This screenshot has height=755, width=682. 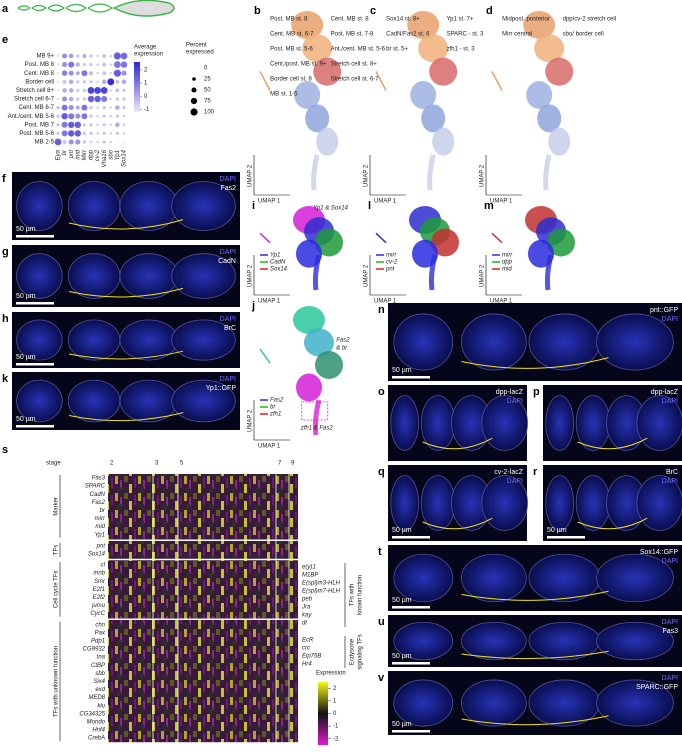 What do you see at coordinates (390, 270) in the screenshot?
I see `legend-label: pnt` at bounding box center [390, 270].